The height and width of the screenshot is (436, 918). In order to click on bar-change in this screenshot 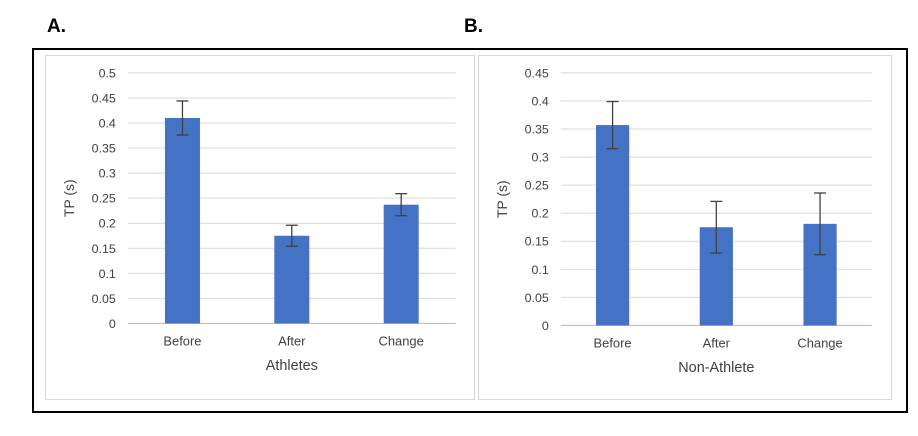, I will do `click(401, 264)`.